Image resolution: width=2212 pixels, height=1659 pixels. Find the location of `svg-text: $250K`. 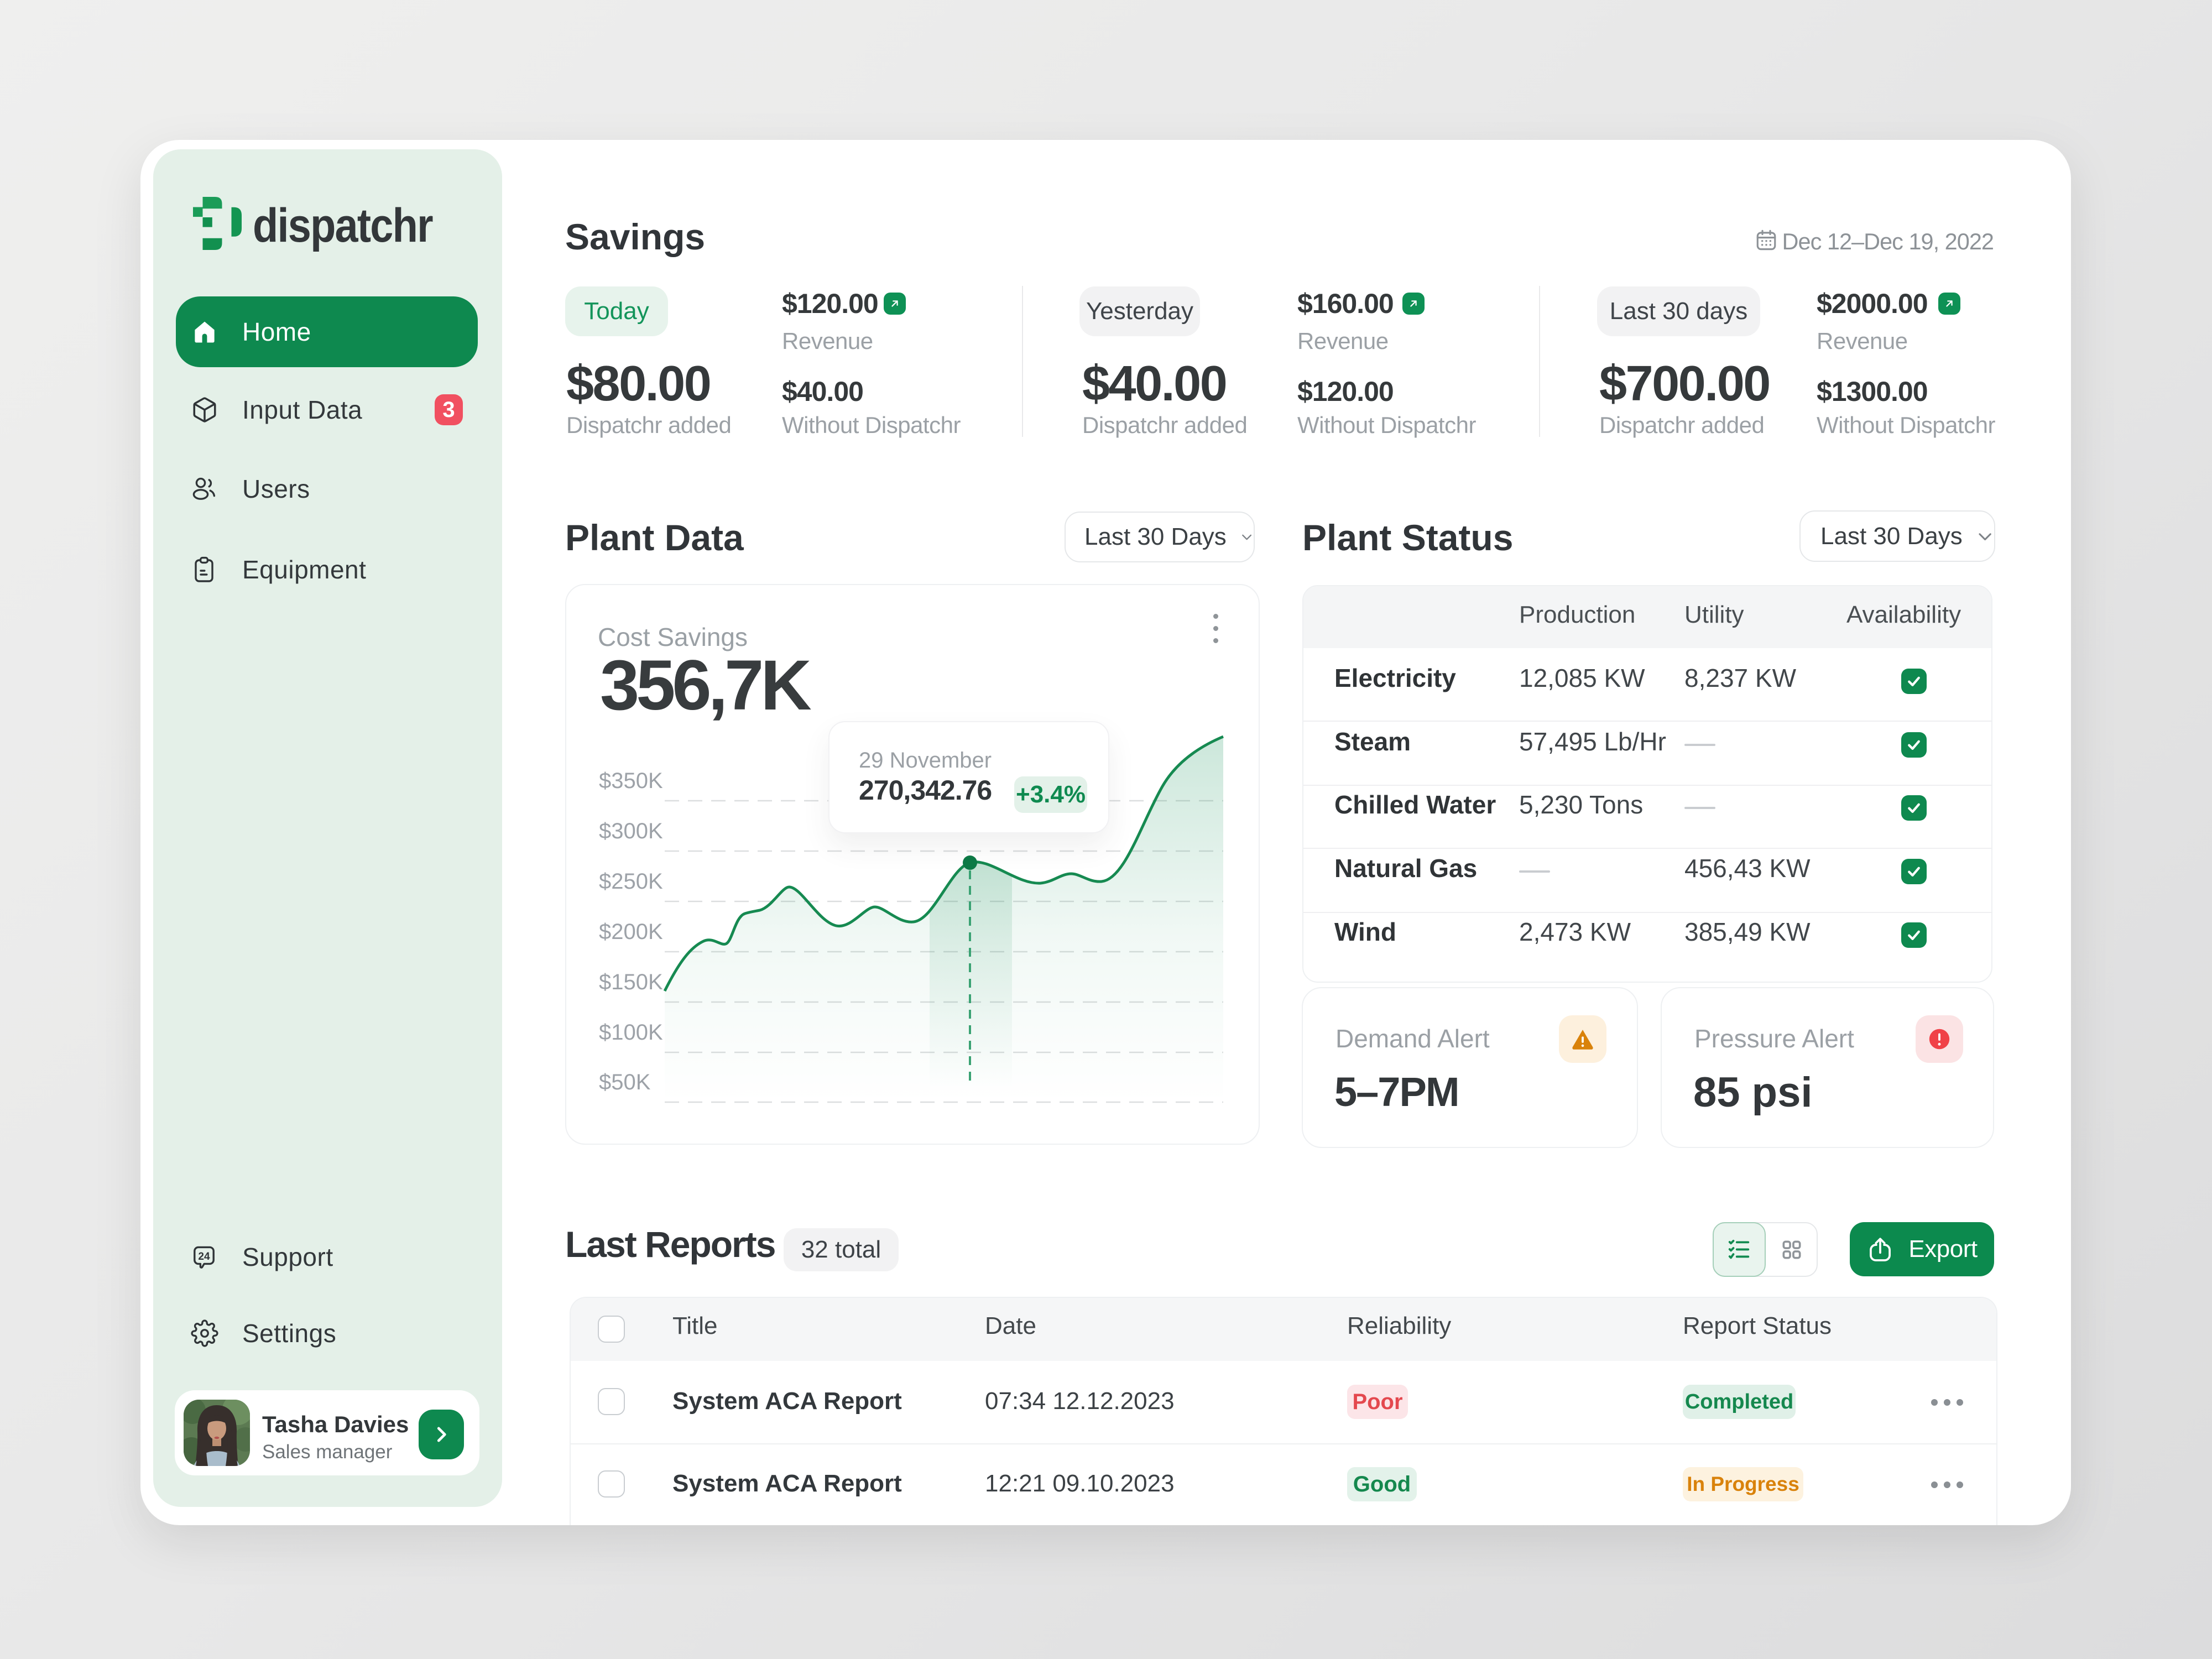

svg-text: $250K is located at coordinates (631, 881).